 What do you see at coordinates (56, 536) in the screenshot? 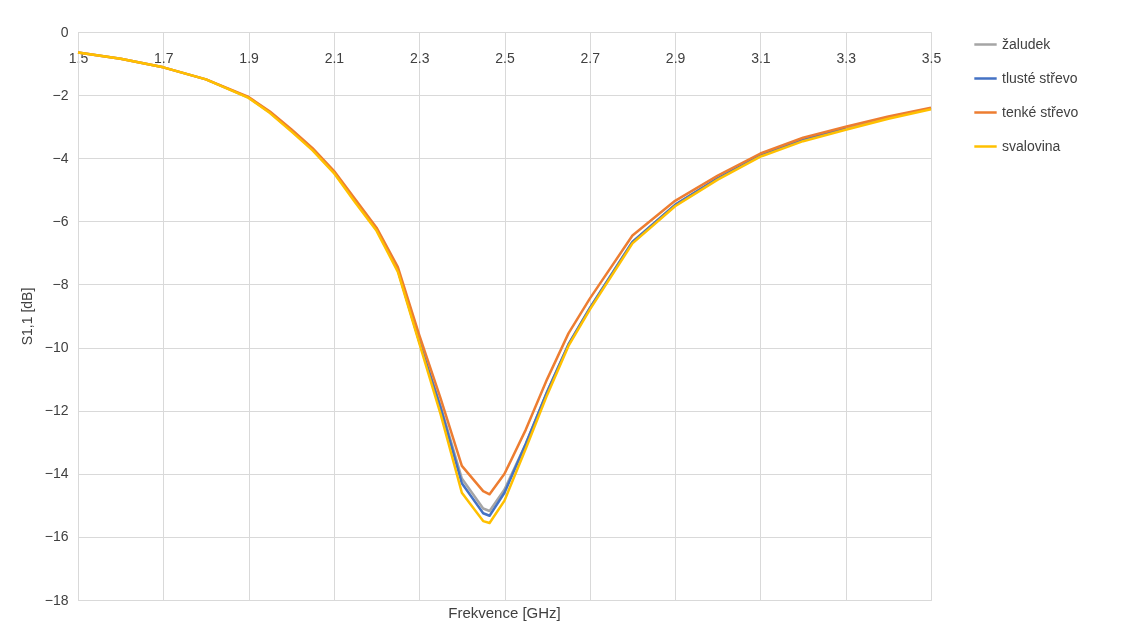
I see `y-tick-label: −16` at bounding box center [56, 536].